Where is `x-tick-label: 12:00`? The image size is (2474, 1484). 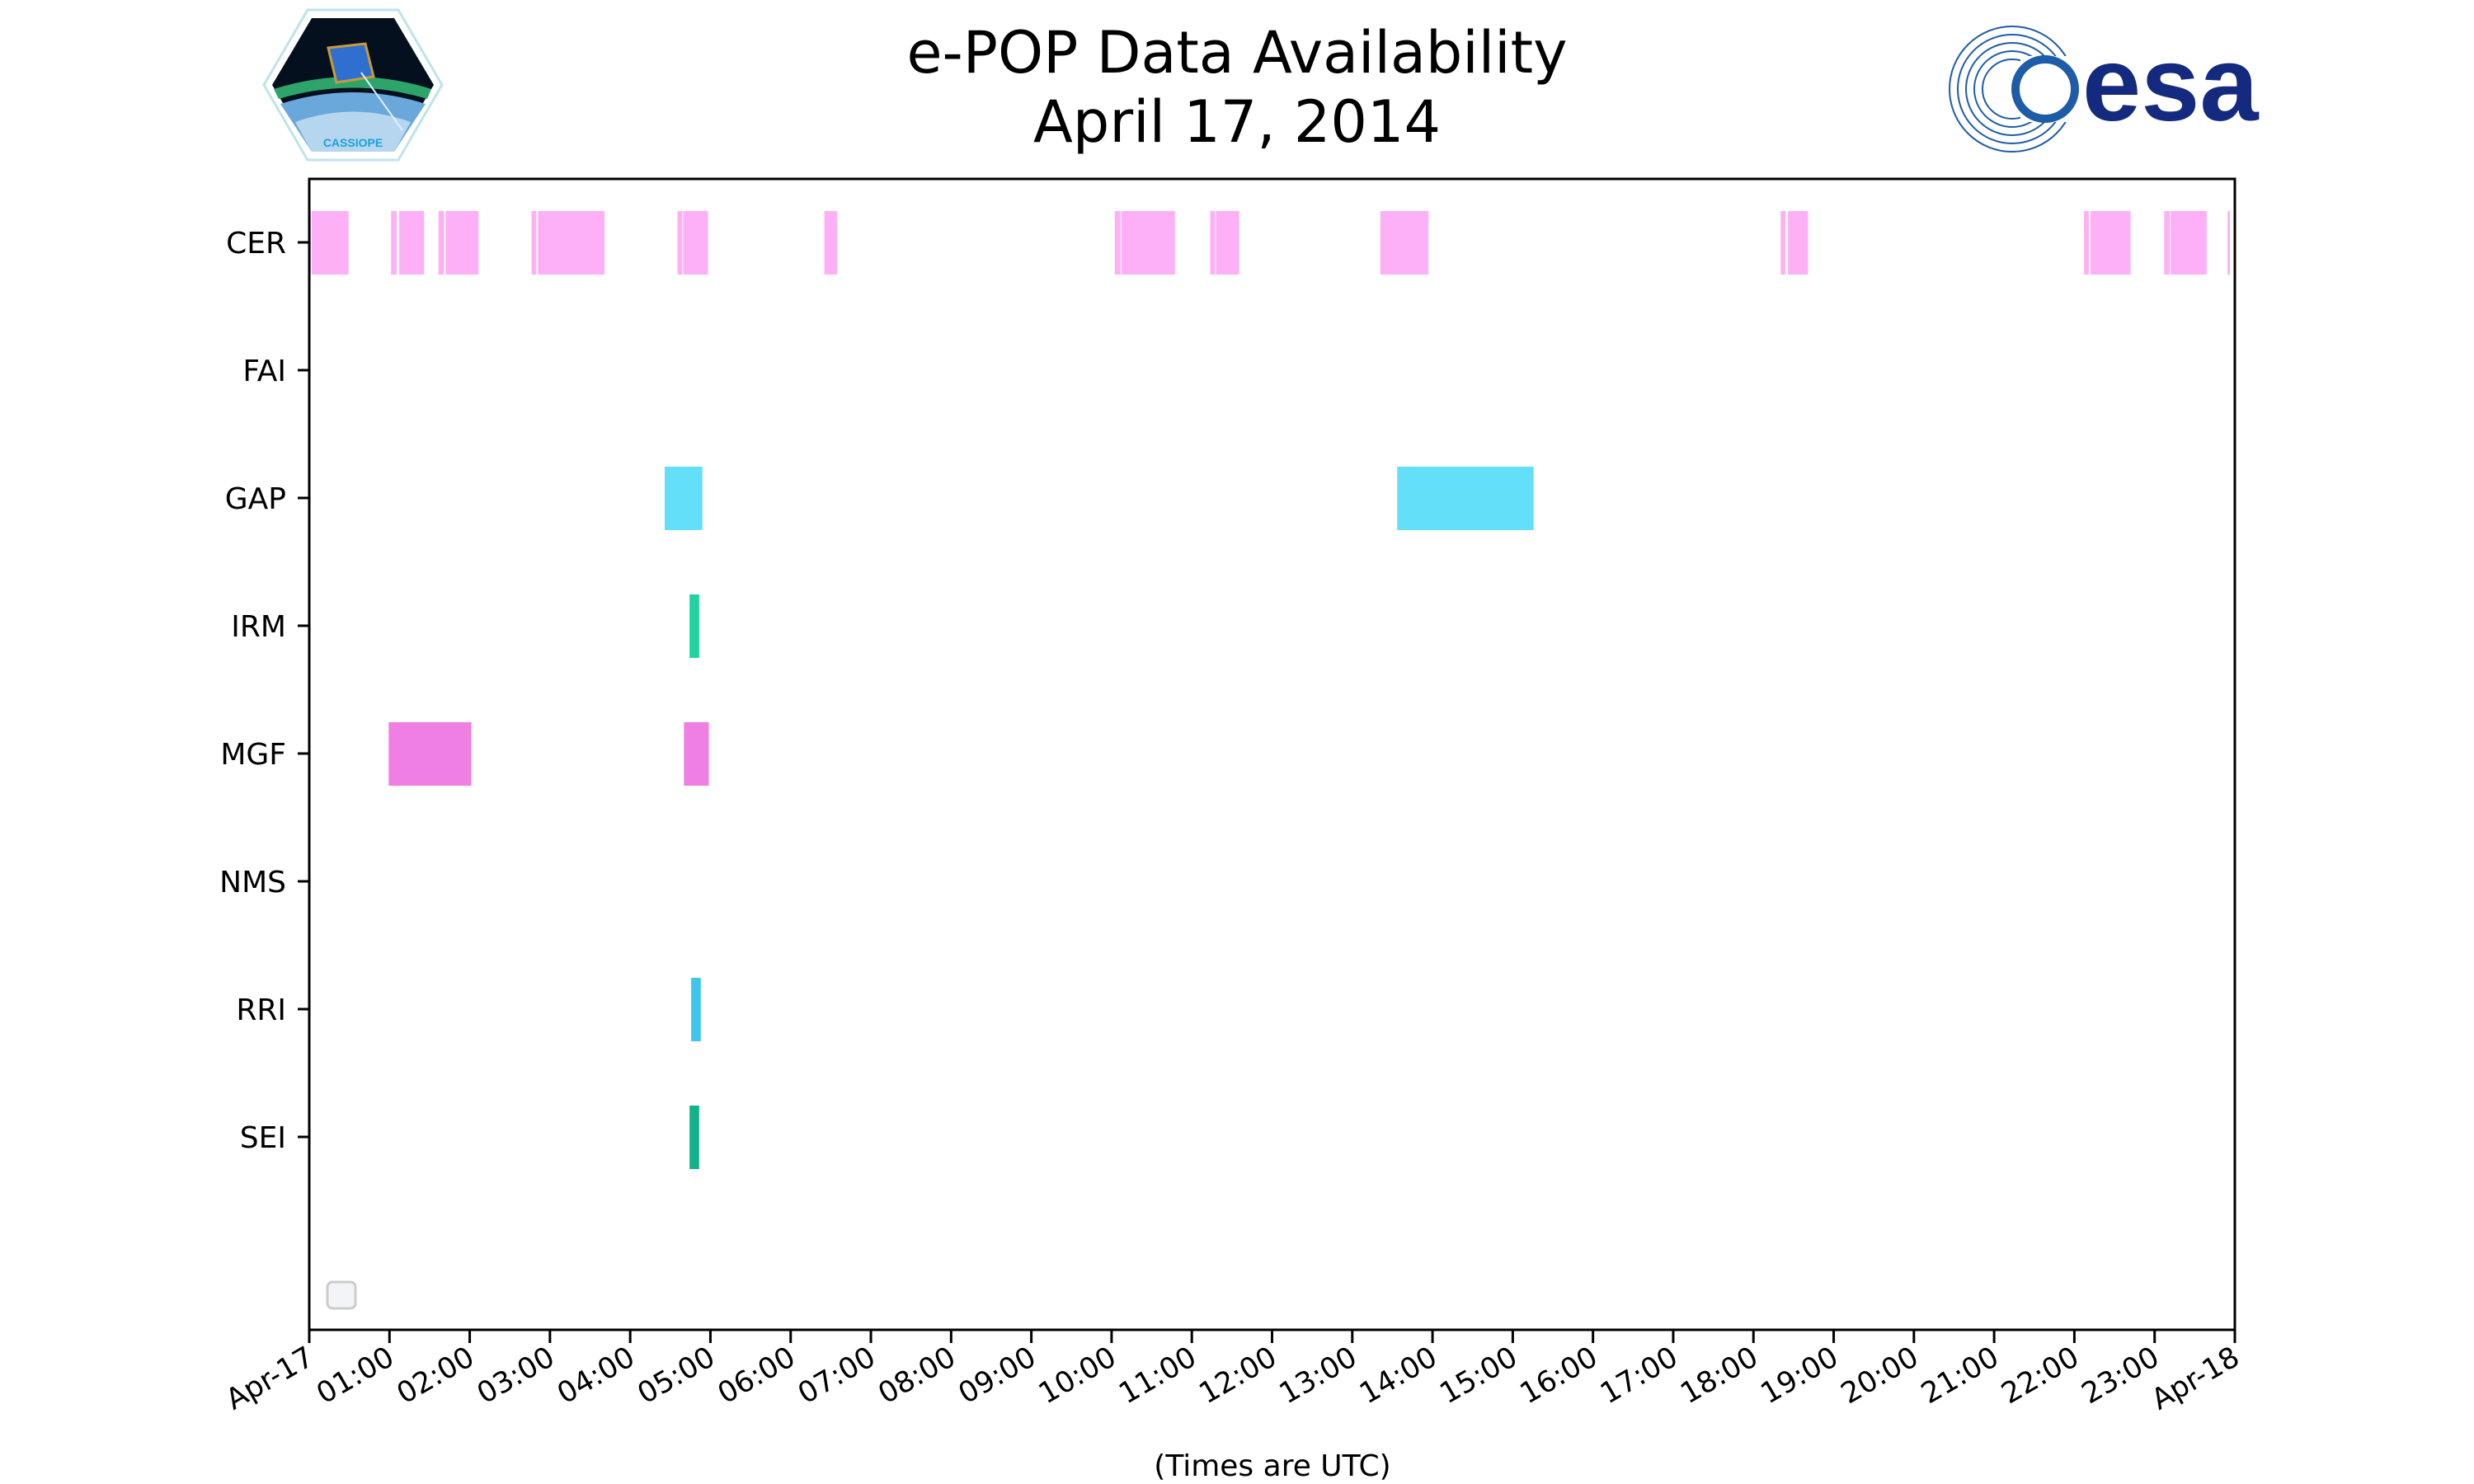
x-tick-label: 12:00 is located at coordinates (1238, 1376).